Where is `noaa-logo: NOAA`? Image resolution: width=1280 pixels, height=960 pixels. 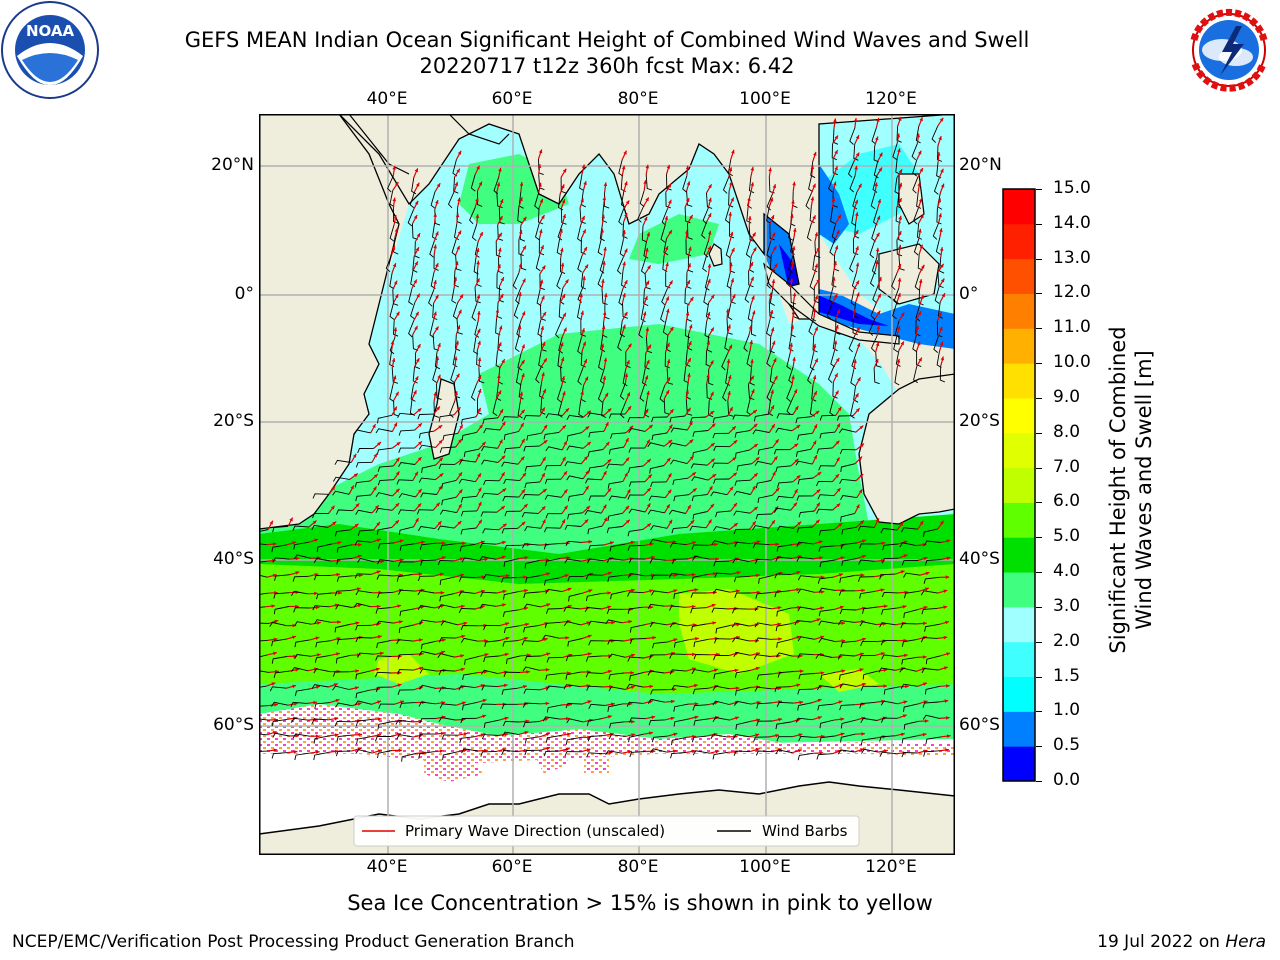
noaa-logo: NOAA is located at coordinates (50, 50).